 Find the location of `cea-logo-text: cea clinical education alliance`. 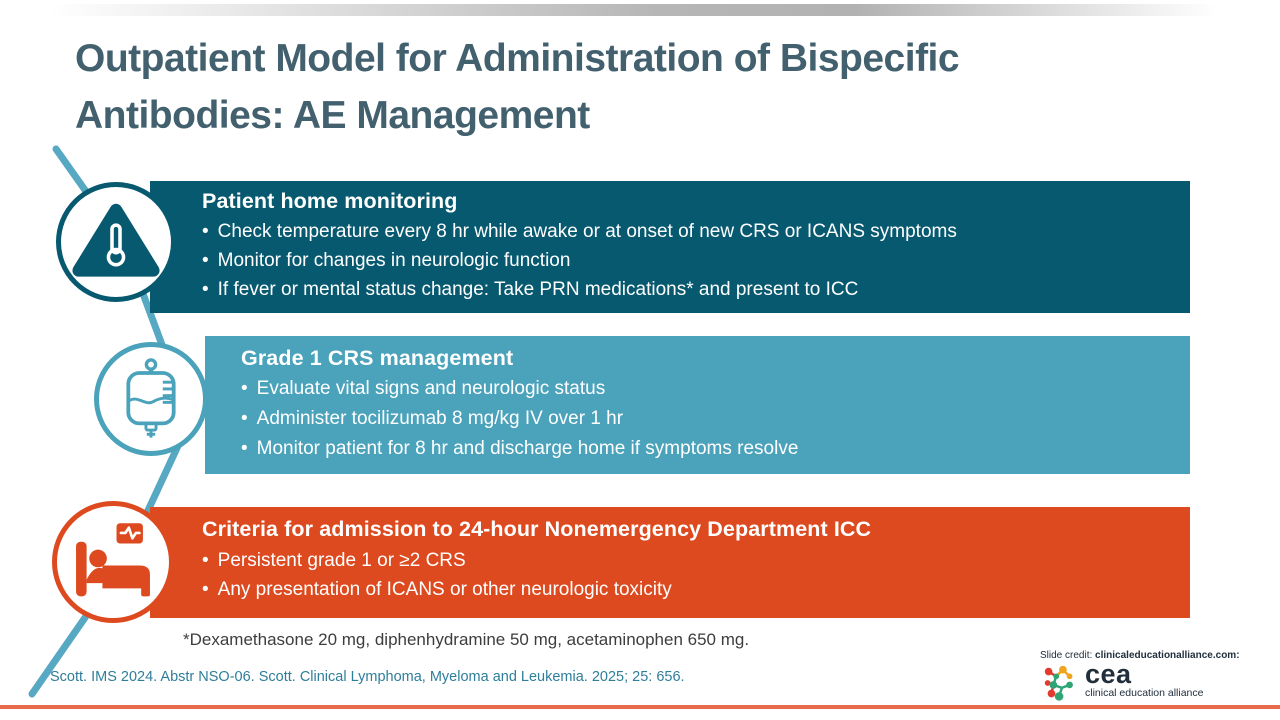

cea-logo-text: cea clinical education alliance is located at coordinates (1144, 679).